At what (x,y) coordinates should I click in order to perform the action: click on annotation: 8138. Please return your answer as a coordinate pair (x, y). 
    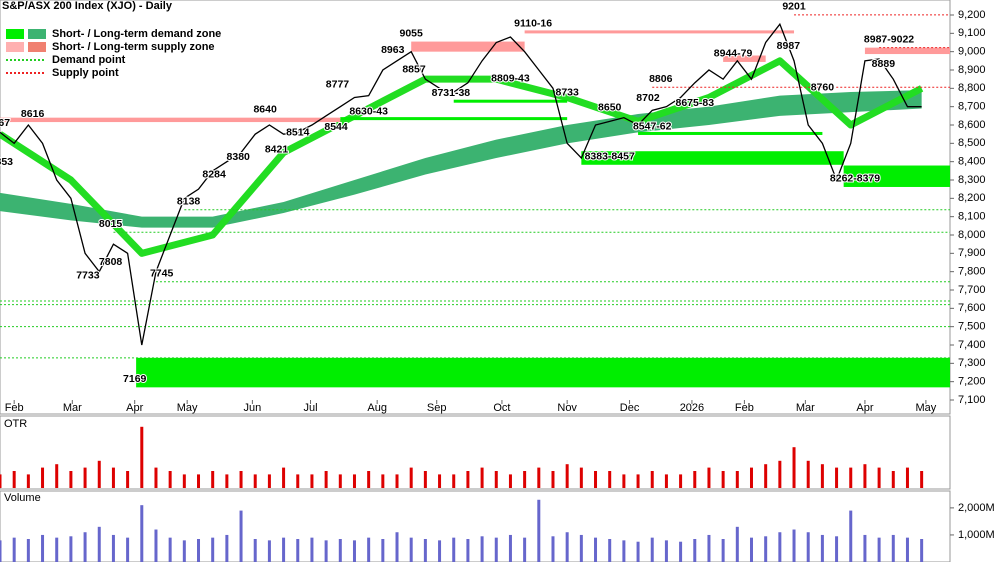
    Looking at the image, I should click on (189, 201).